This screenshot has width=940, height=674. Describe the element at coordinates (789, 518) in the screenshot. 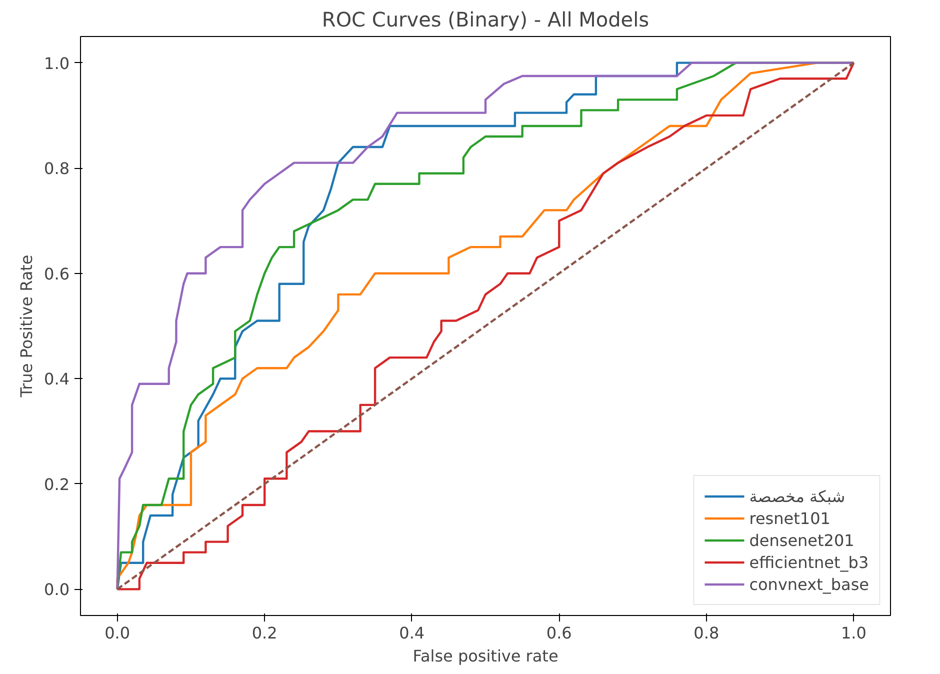

I see `legend-label: resnet101` at that location.